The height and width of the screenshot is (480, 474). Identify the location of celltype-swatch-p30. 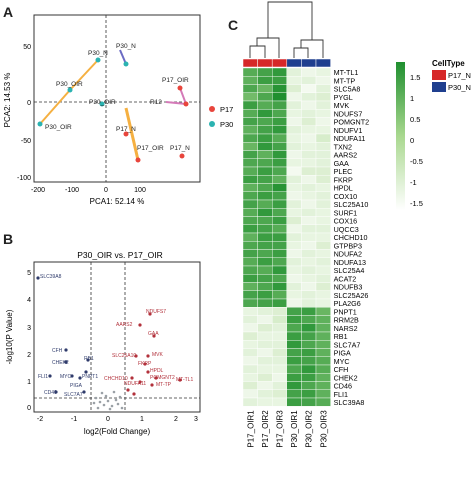
(439, 87).